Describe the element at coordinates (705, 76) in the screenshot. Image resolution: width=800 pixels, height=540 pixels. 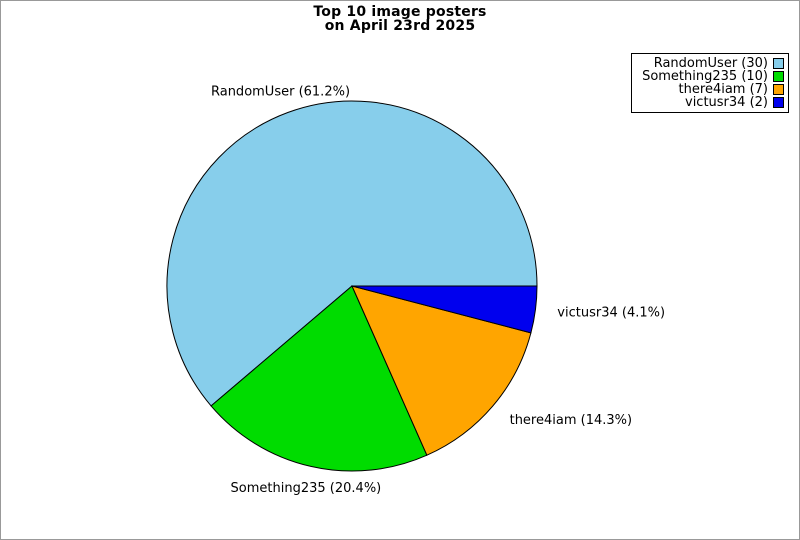
I see `legend-label: Something235 (10)` at that location.